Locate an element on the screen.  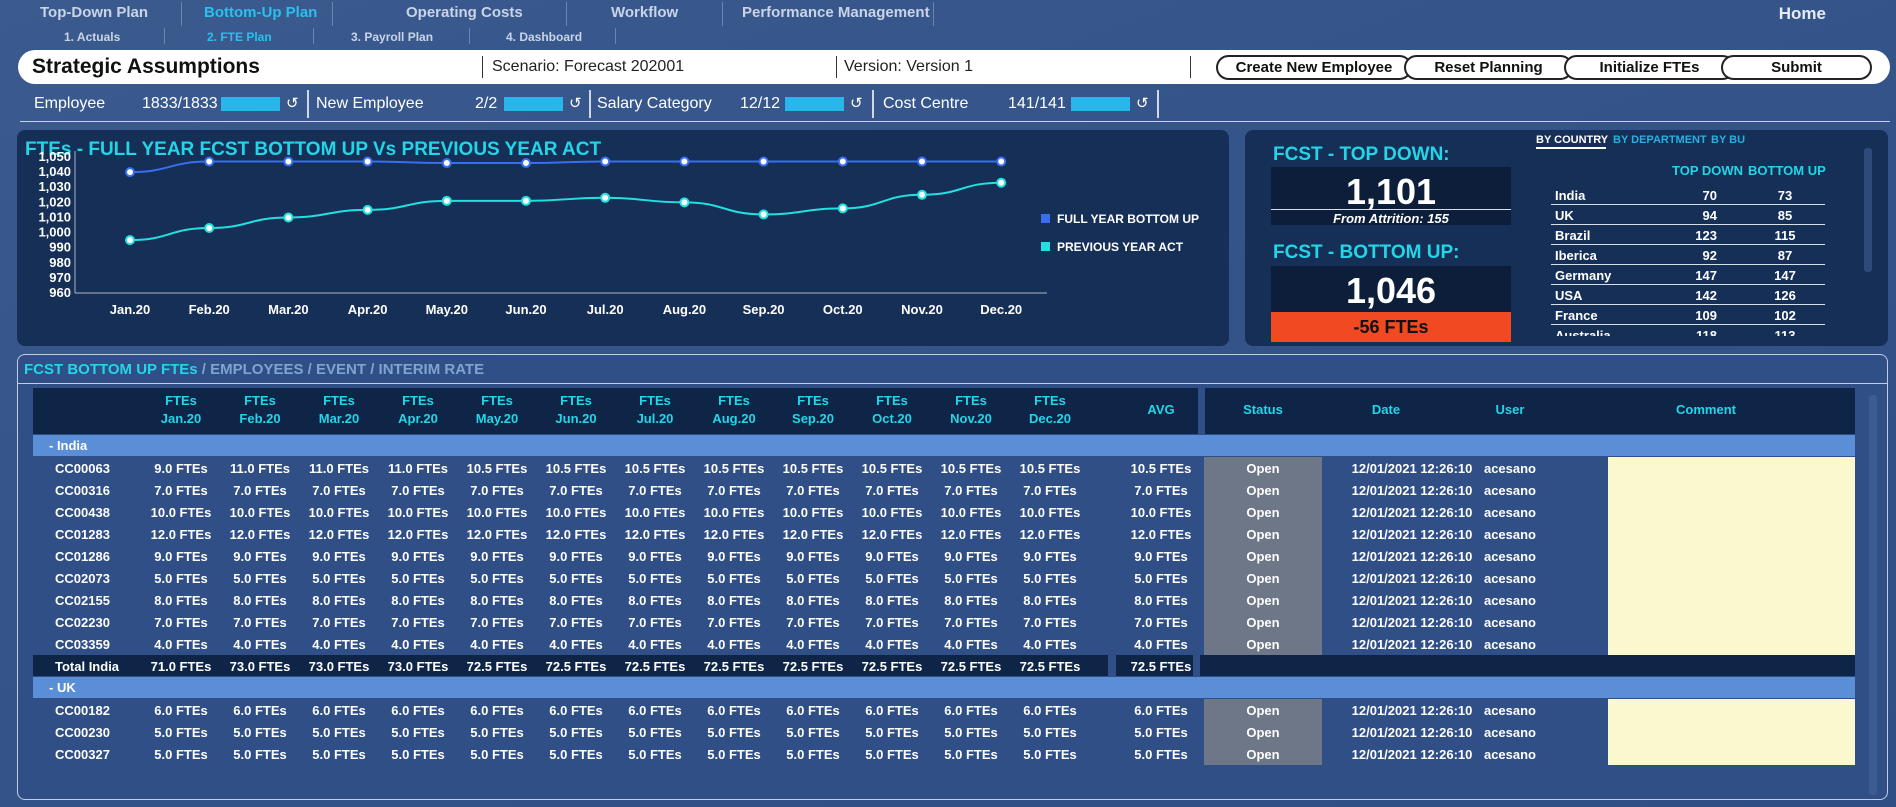
create-new-employee-button: Create New Employee is located at coordinates (1314, 67).